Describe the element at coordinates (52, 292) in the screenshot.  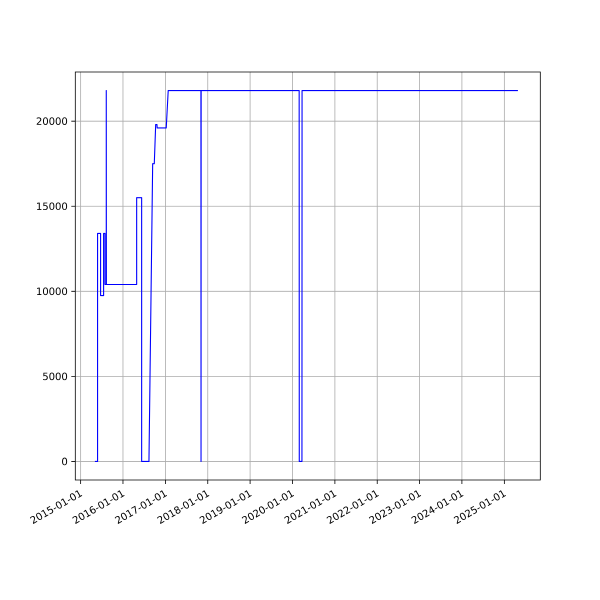
I see `y-tick-label: 10000` at that location.